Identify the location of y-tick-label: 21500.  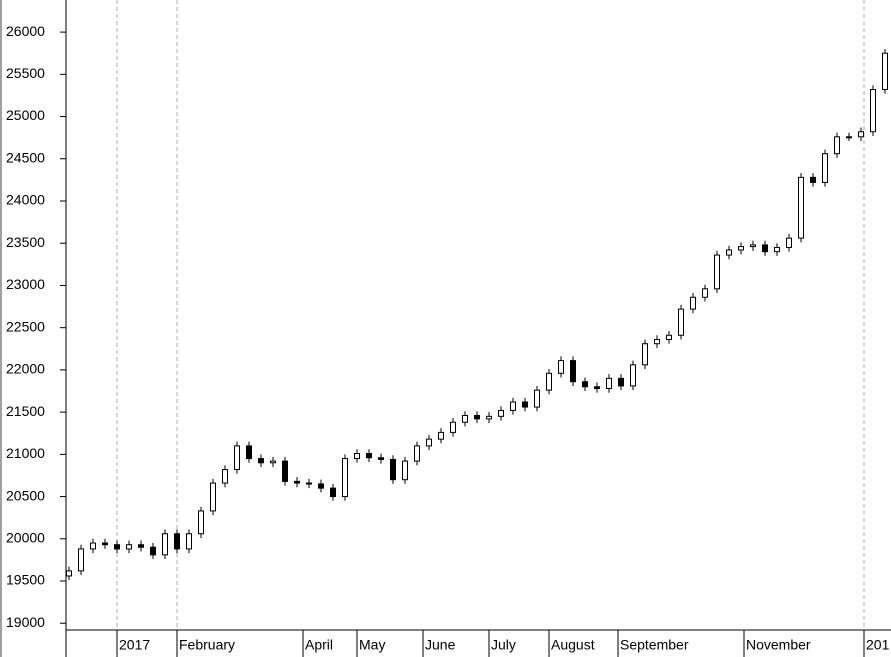
(25, 411).